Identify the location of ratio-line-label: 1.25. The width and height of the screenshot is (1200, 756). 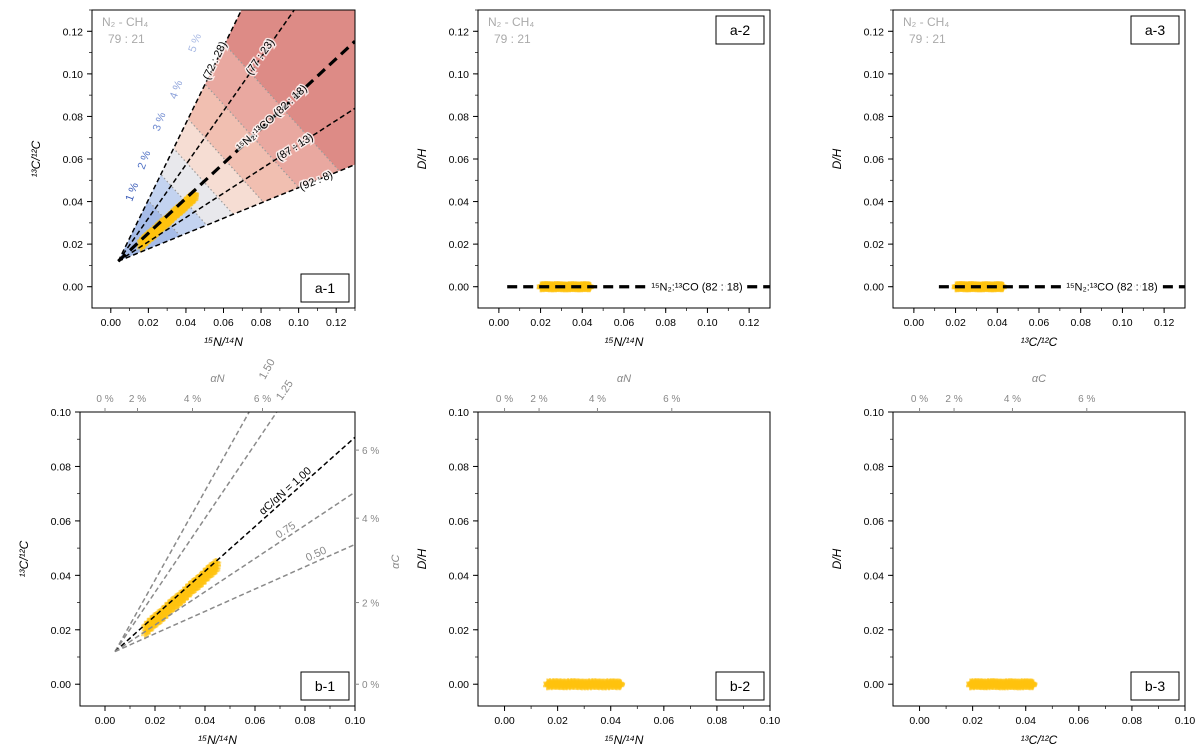
(285, 390).